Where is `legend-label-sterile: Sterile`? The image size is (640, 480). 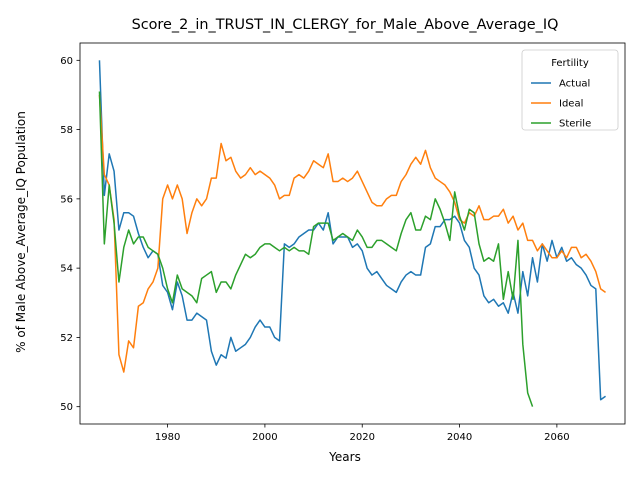 legend-label-sterile: Sterile is located at coordinates (575, 124).